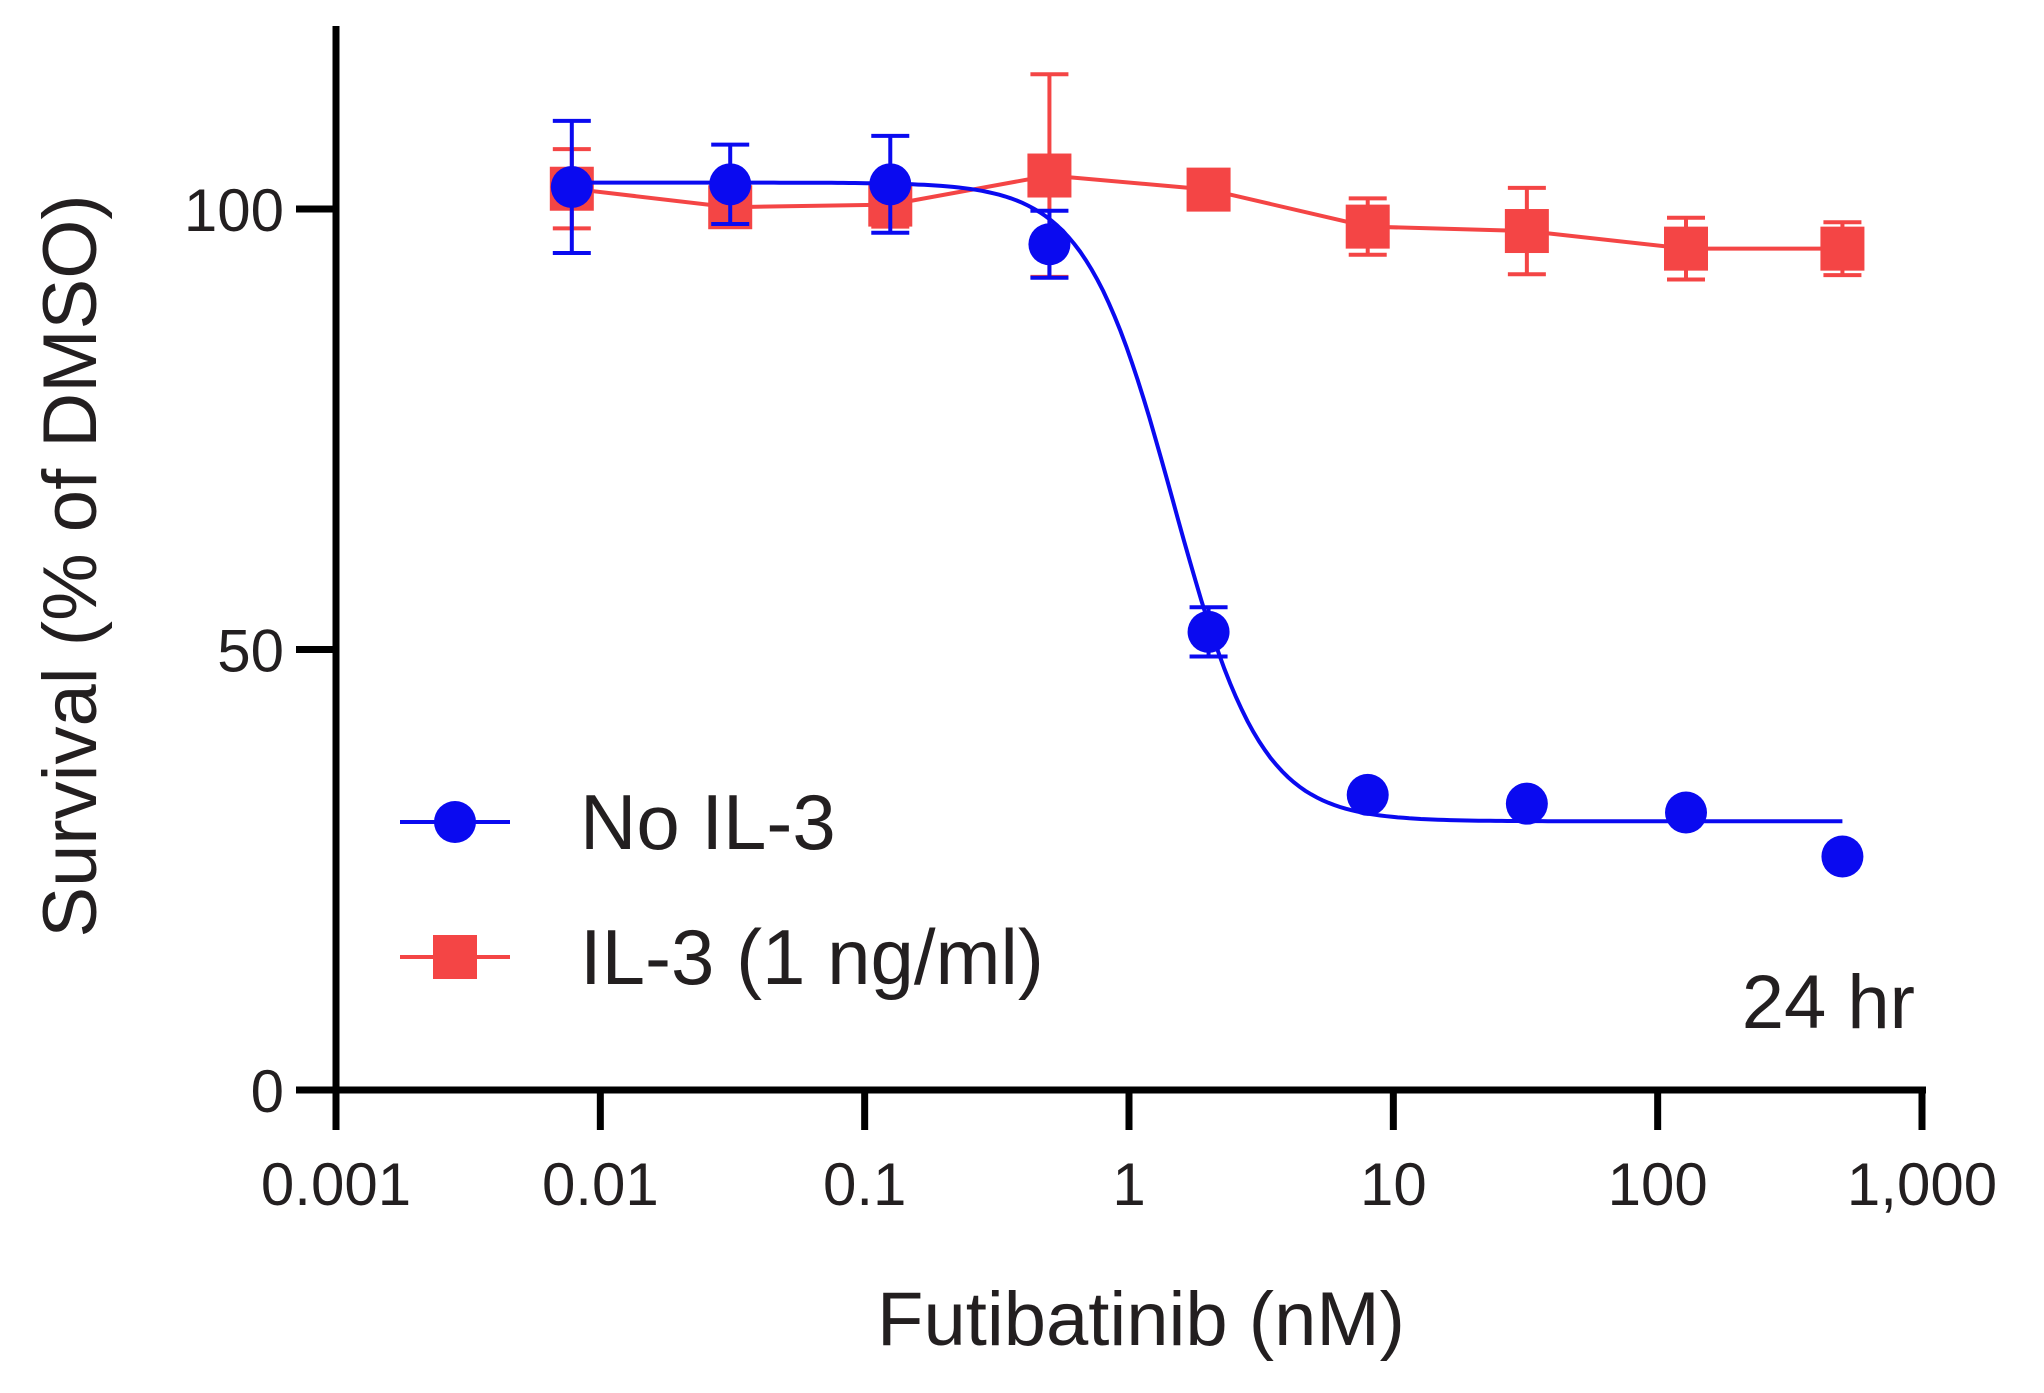  What do you see at coordinates (812, 957) in the screenshot?
I see `legend-label: IL-3 (1 ng/ml)` at bounding box center [812, 957].